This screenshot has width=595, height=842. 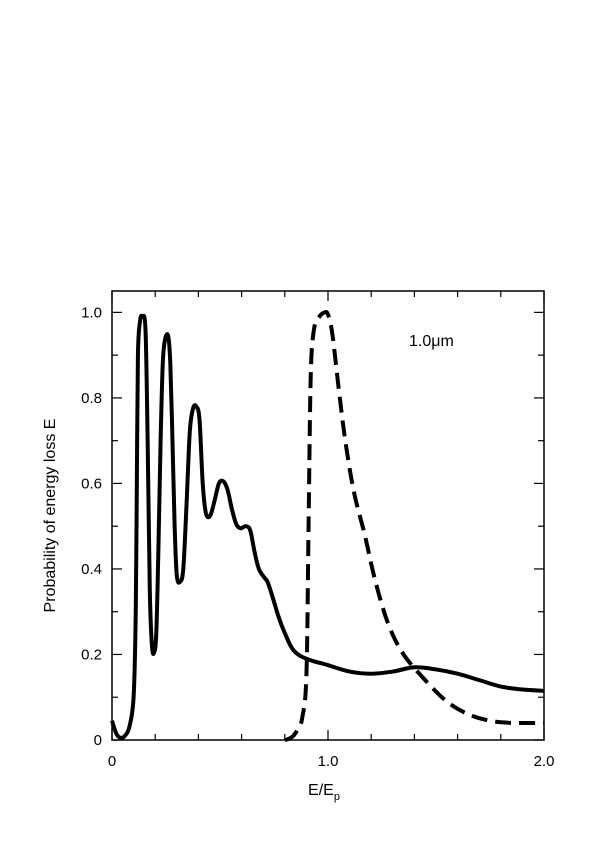 I want to click on y-tick-label: 1.0, so click(x=91, y=312).